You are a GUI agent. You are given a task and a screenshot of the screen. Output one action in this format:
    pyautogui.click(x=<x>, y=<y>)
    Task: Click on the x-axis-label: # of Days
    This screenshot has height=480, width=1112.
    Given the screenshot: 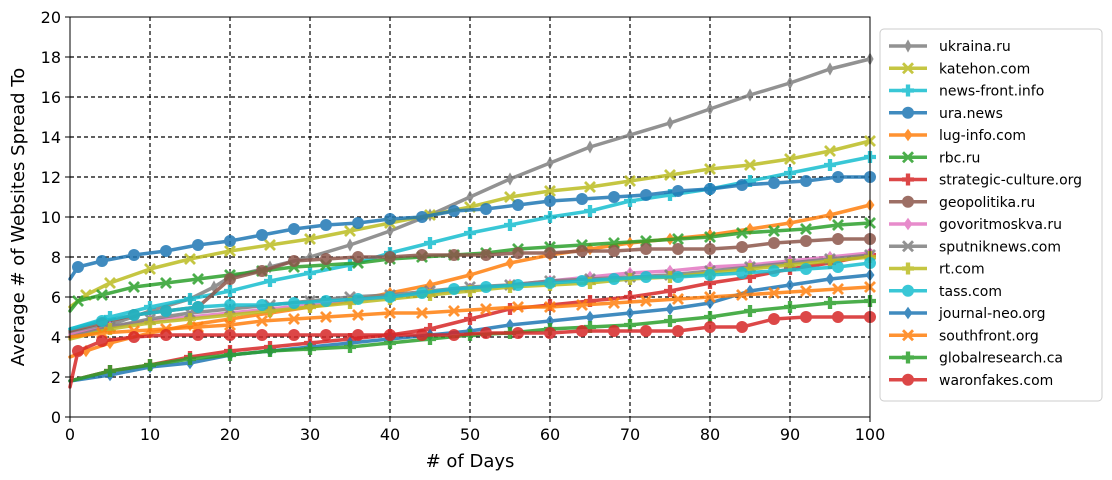 What is the action you would take?
    pyautogui.click(x=470, y=461)
    